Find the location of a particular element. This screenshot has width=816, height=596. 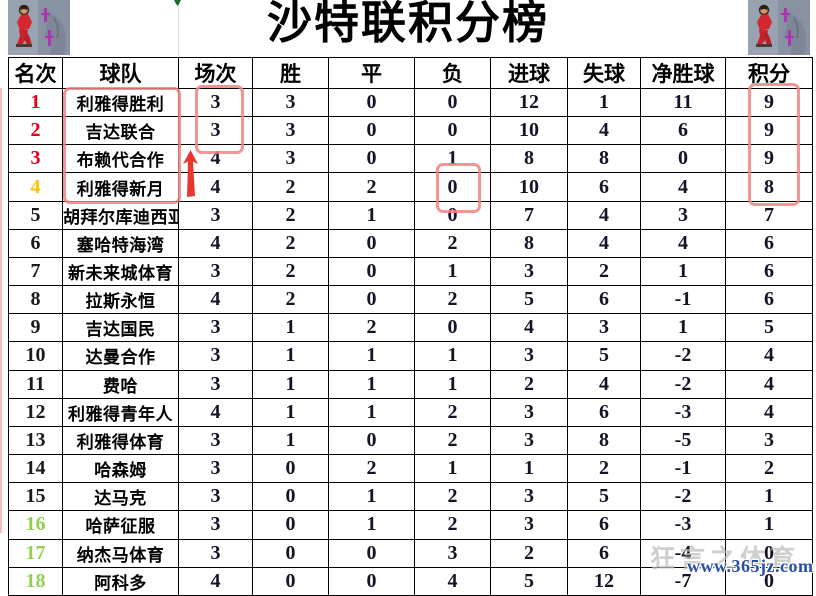

cell-rank: 8 is located at coordinates (35, 300).